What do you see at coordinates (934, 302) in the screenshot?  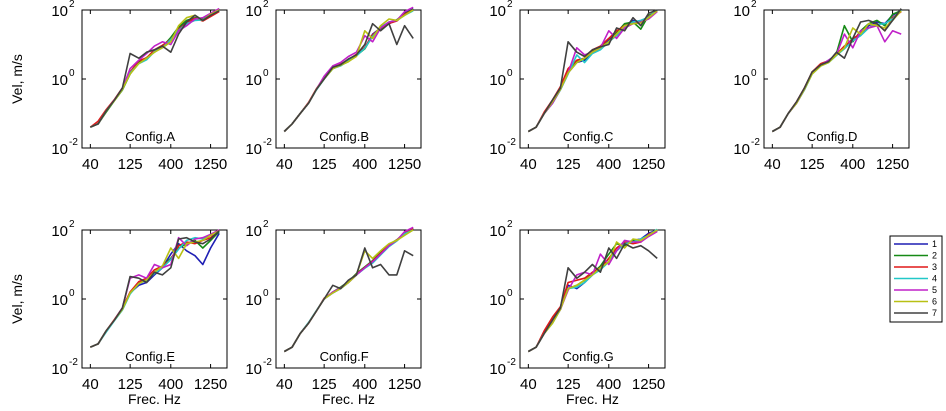 I see `legend-entry-6: 6` at bounding box center [934, 302].